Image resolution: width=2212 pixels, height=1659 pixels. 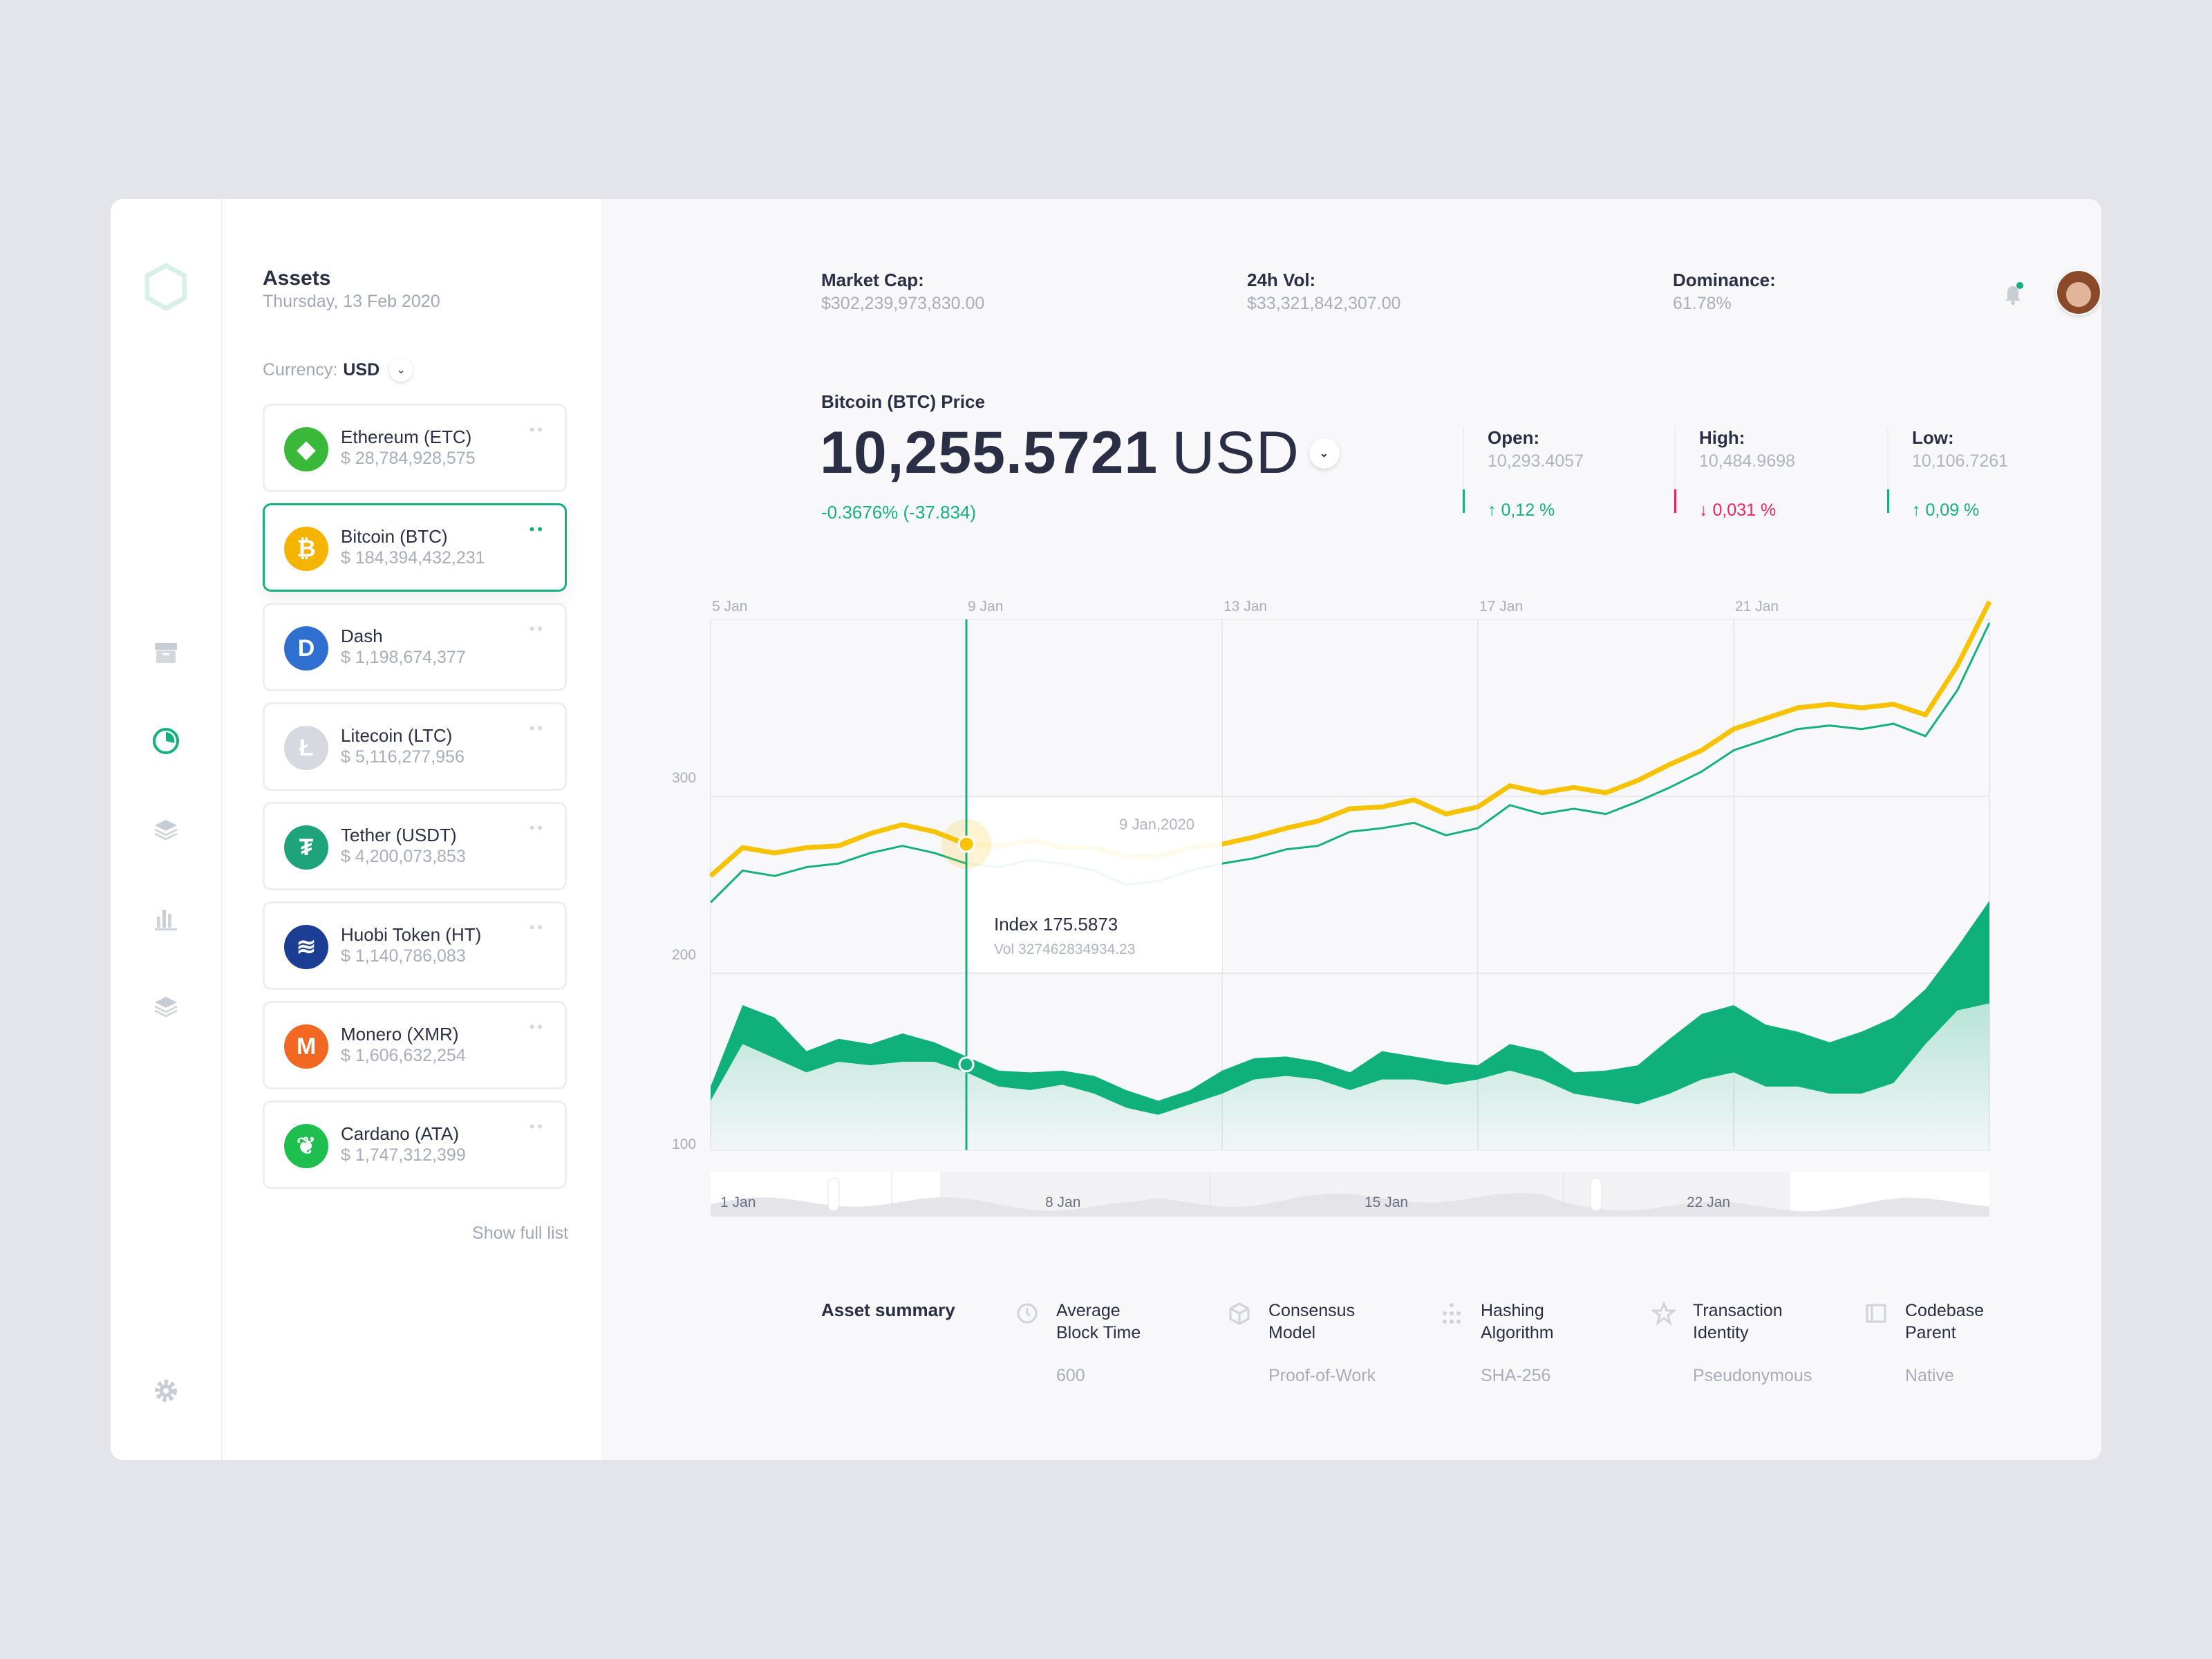 What do you see at coordinates (1536, 461) in the screenshot?
I see `open-value: 10,293.4057` at bounding box center [1536, 461].